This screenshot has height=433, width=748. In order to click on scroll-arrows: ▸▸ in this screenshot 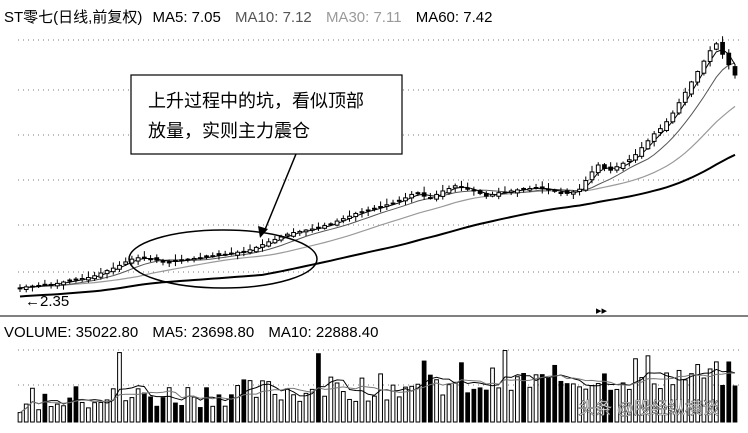, I will do `click(602, 311)`.